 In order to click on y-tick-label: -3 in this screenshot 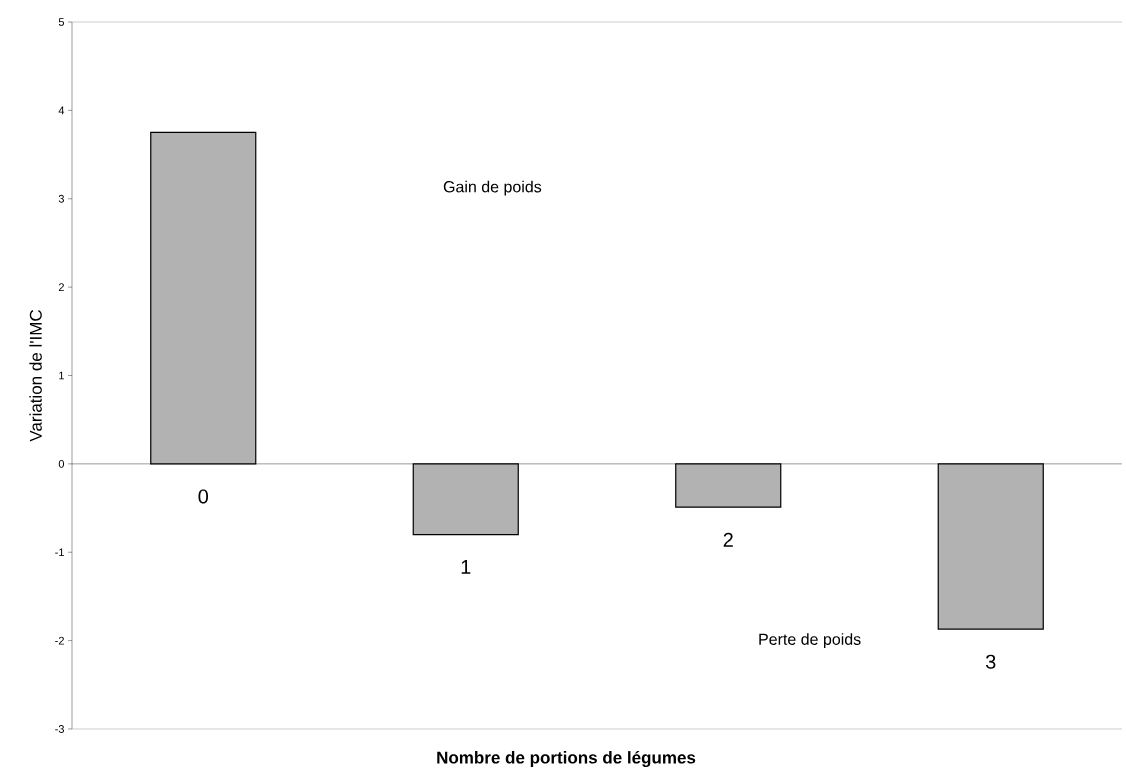, I will do `click(59, 729)`.